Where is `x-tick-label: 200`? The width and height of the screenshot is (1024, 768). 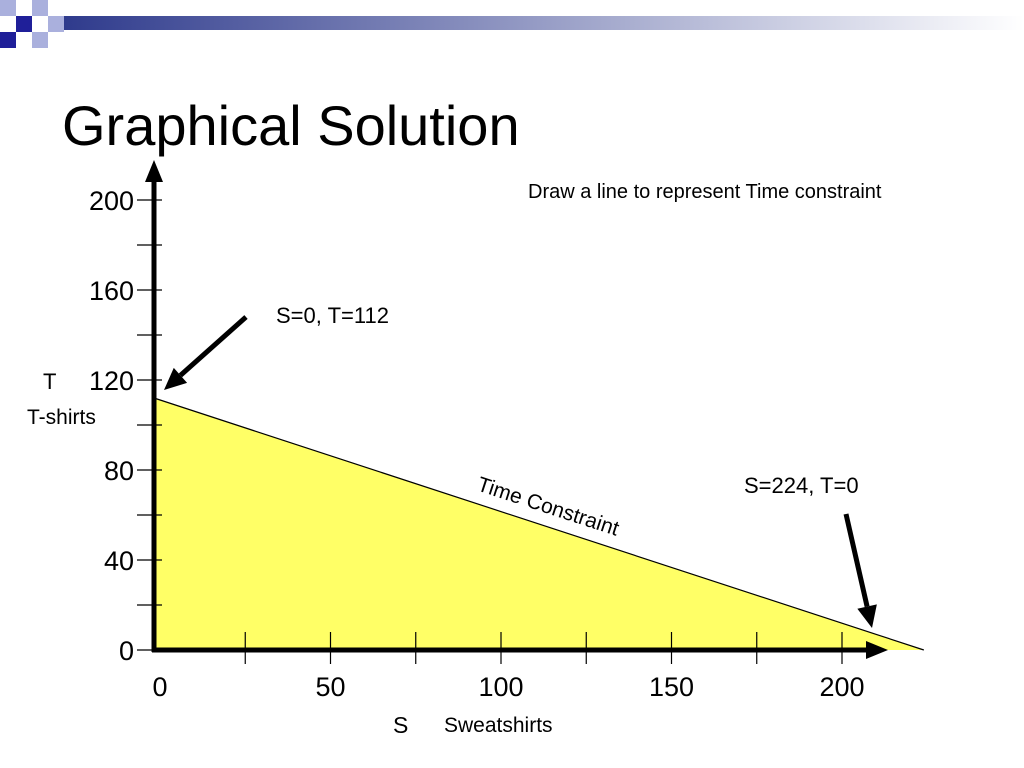 x-tick-label: 200 is located at coordinates (841, 687).